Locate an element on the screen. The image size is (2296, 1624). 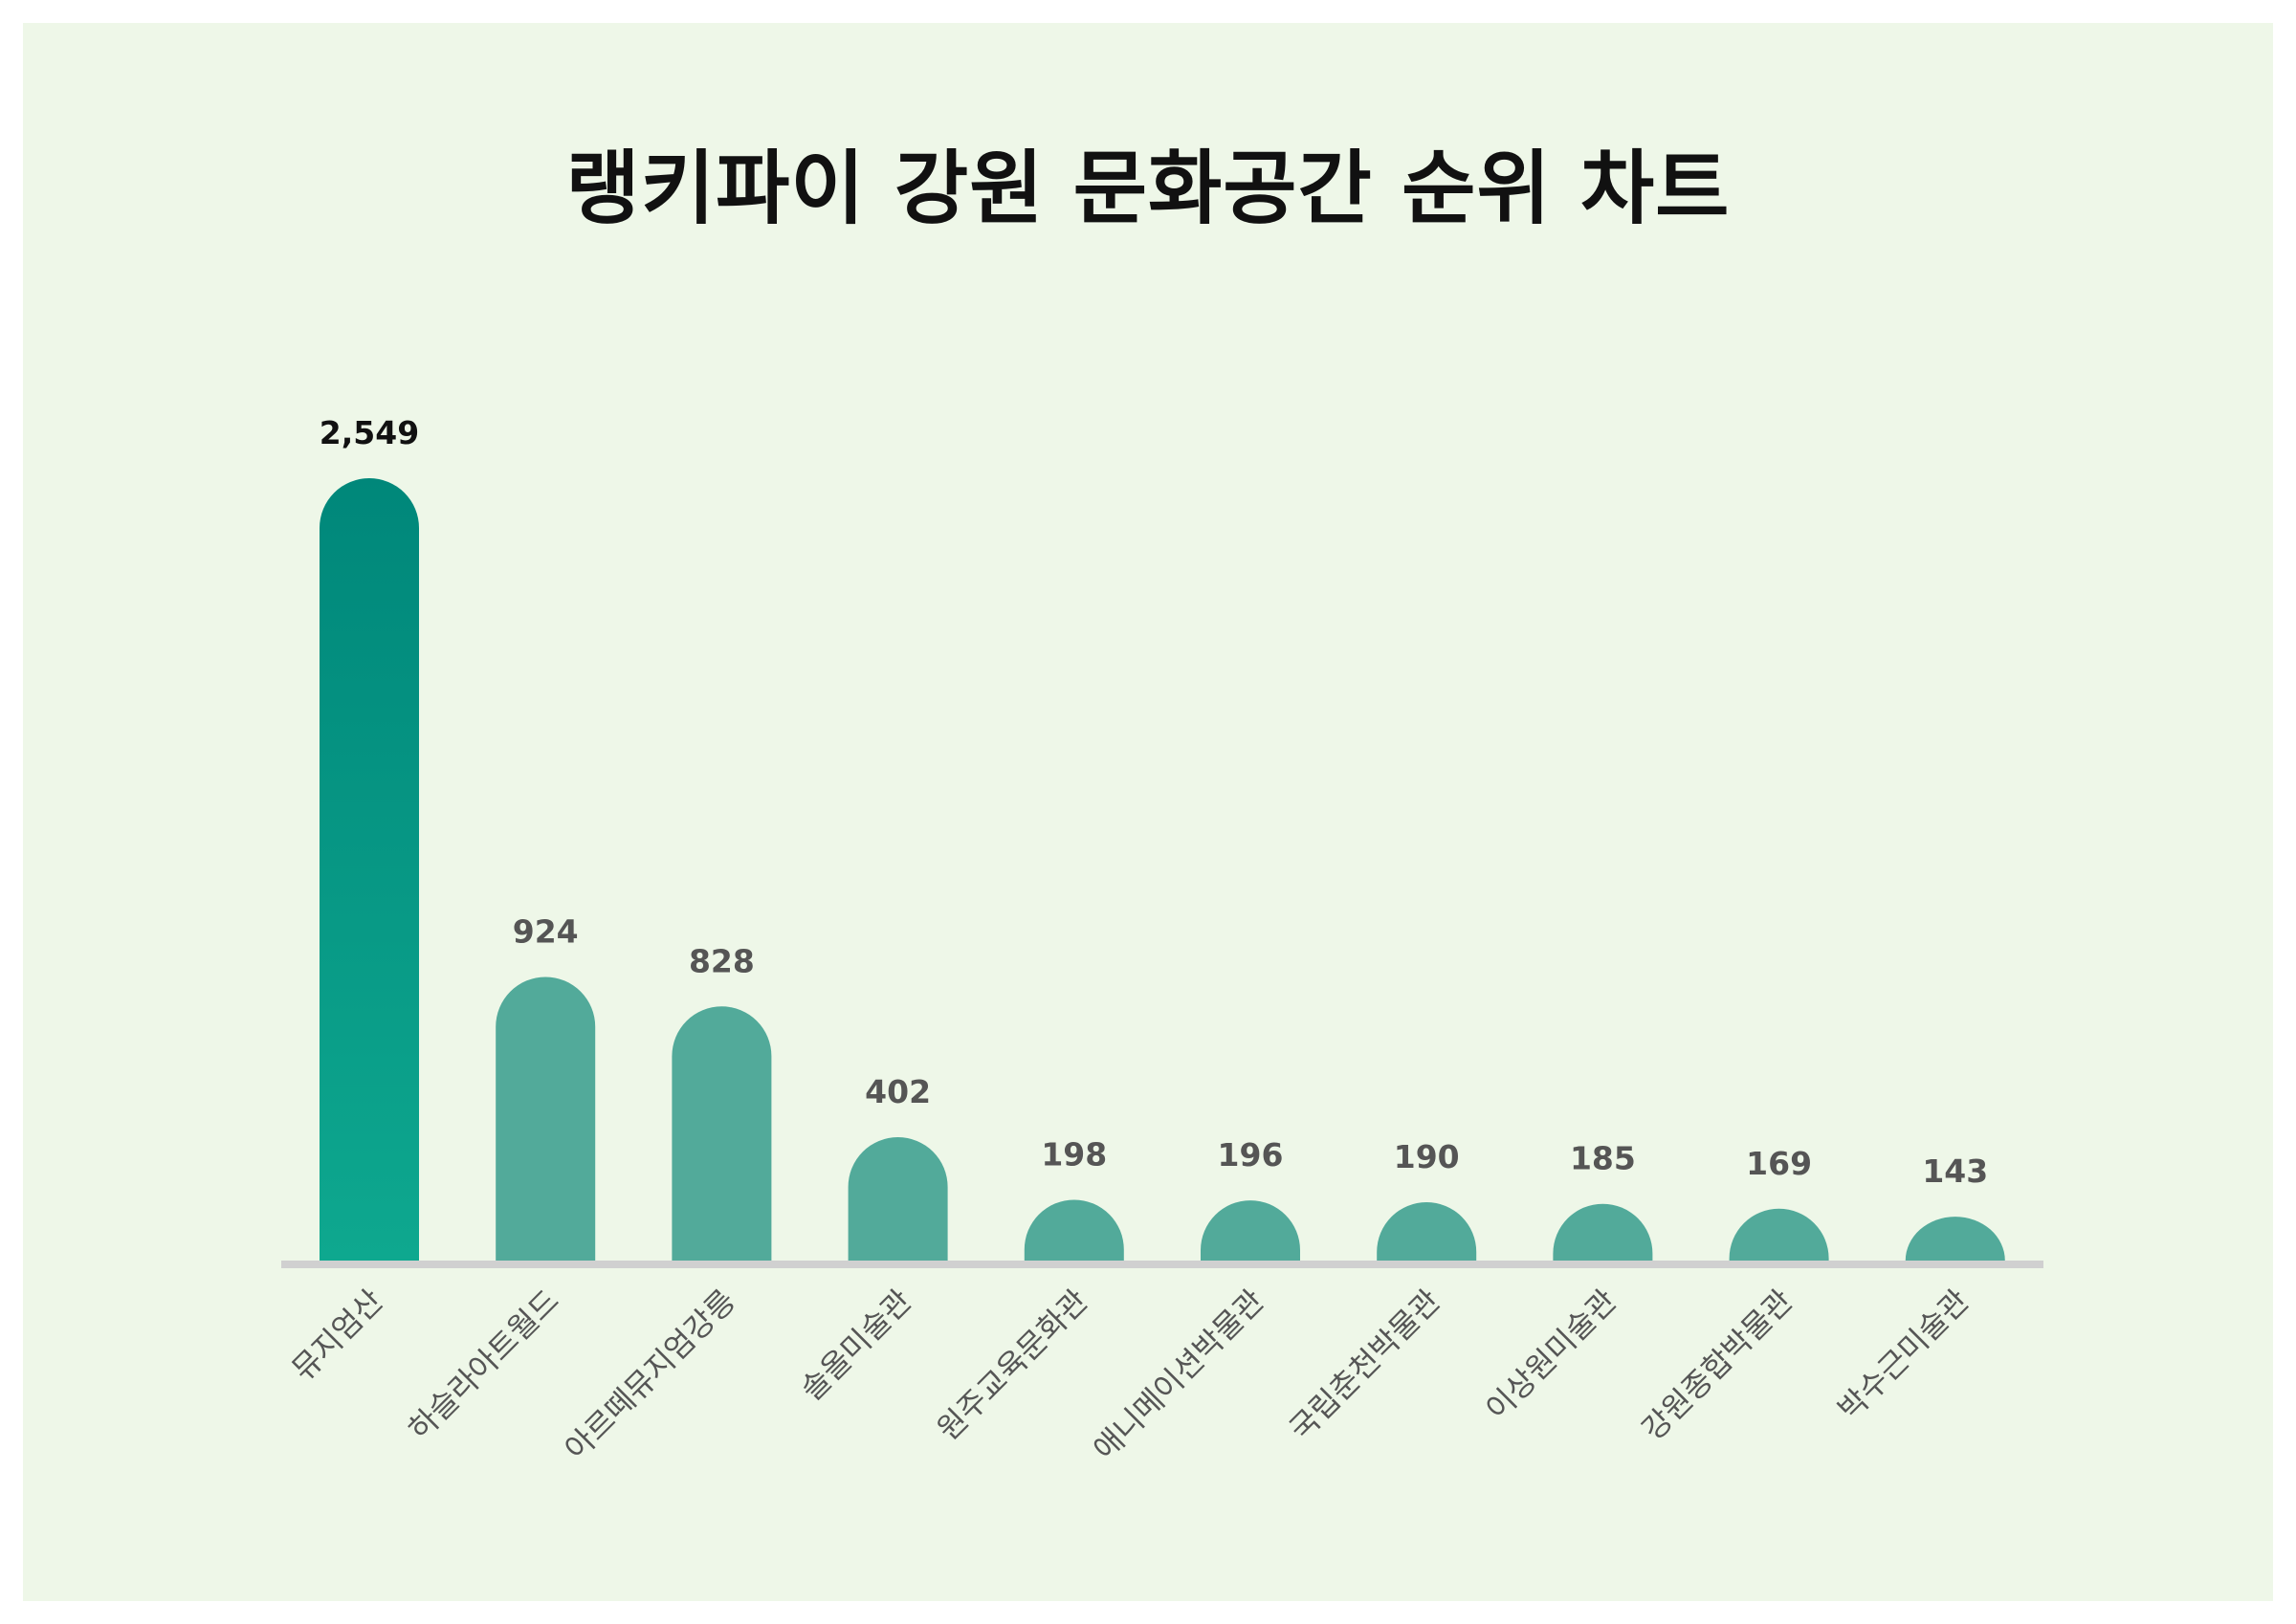
x-axis-baseline is located at coordinates (1162, 1265).